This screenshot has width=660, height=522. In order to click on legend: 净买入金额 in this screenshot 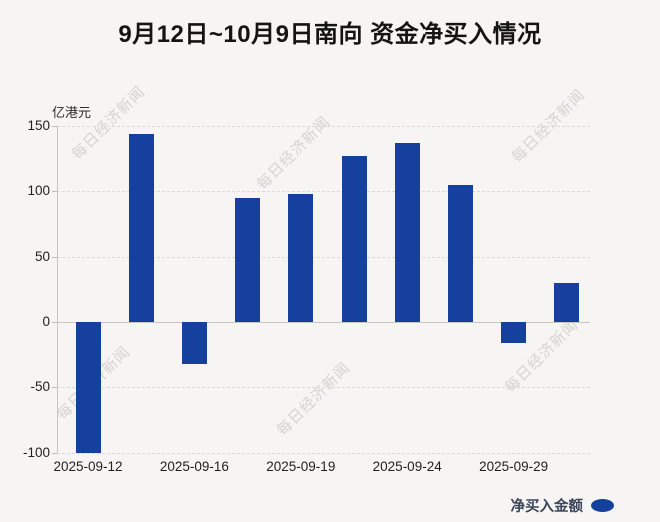, I will do `click(562, 505)`.